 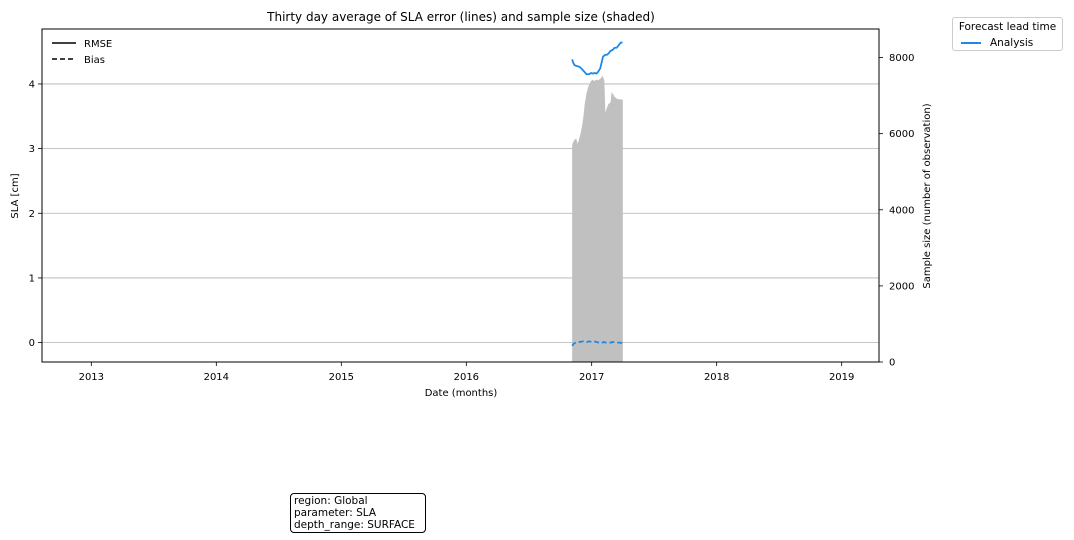 I want to click on y2-tick-label: 6000, so click(x=901, y=134).